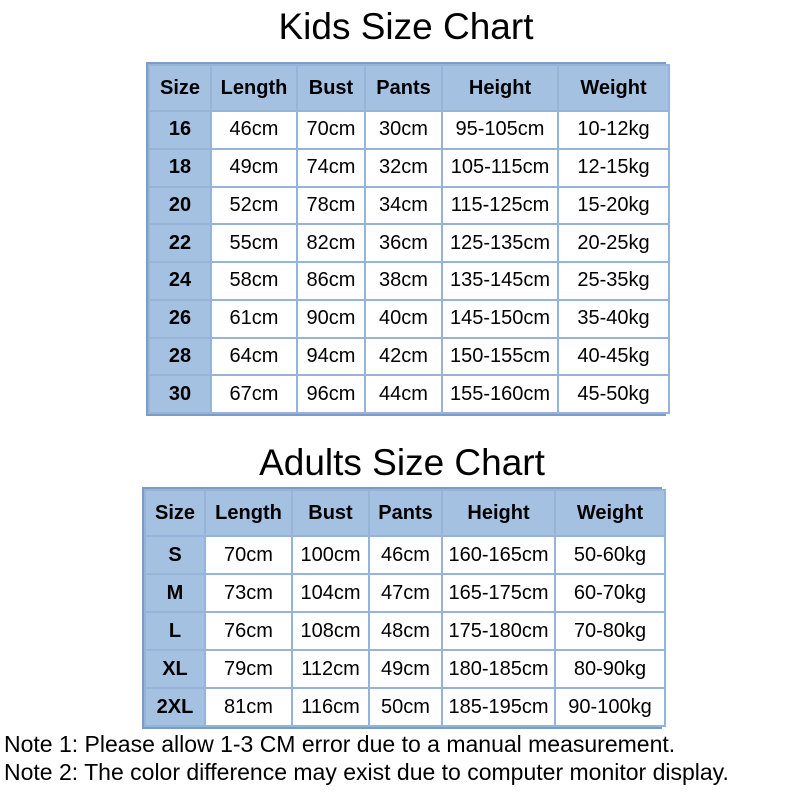 This screenshot has height=800, width=800. I want to click on data-cell: 47cm, so click(405, 593).